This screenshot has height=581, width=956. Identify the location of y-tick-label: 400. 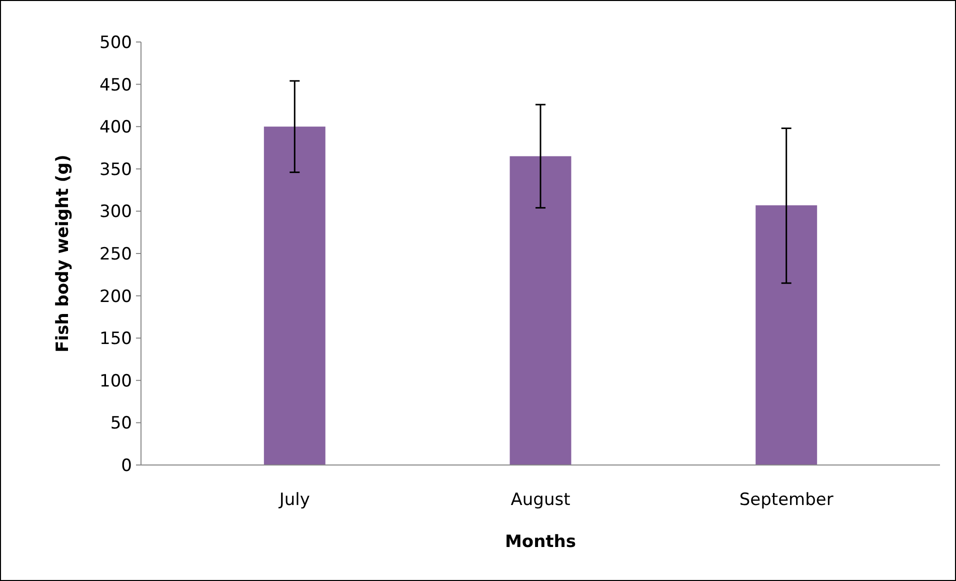
(116, 128).